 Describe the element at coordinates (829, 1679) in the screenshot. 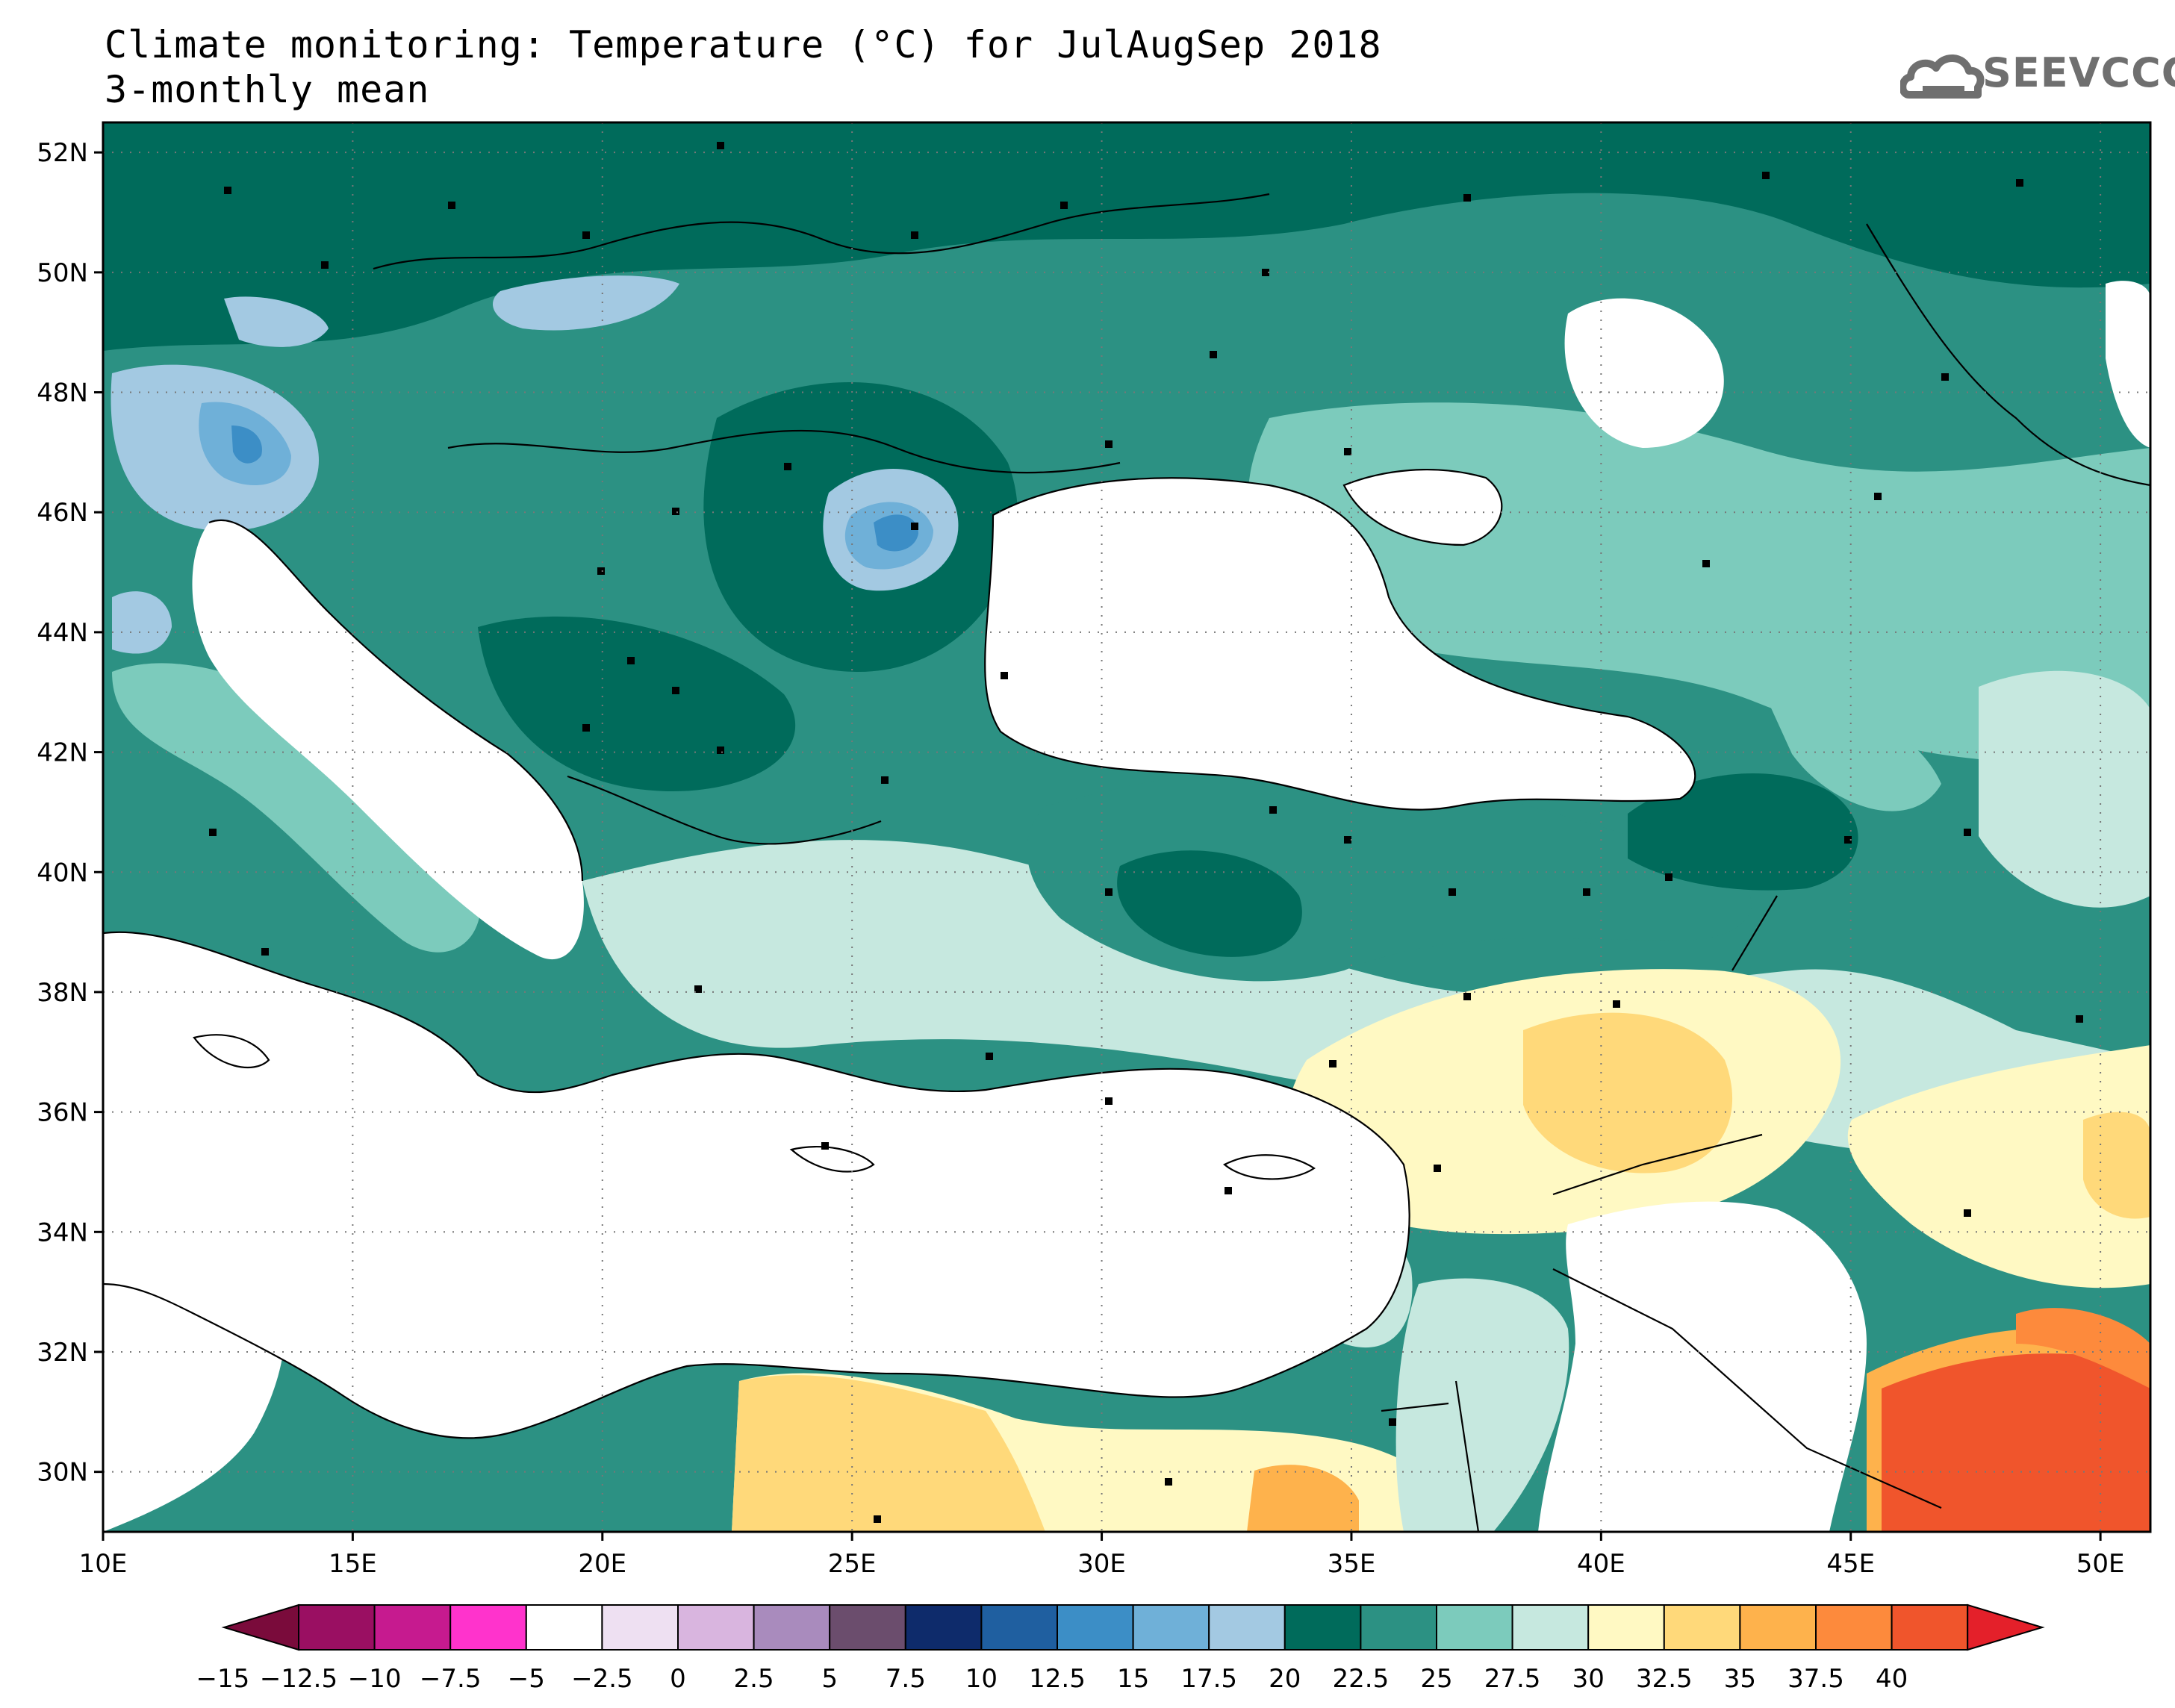

I see `colorbar-label: 5` at that location.